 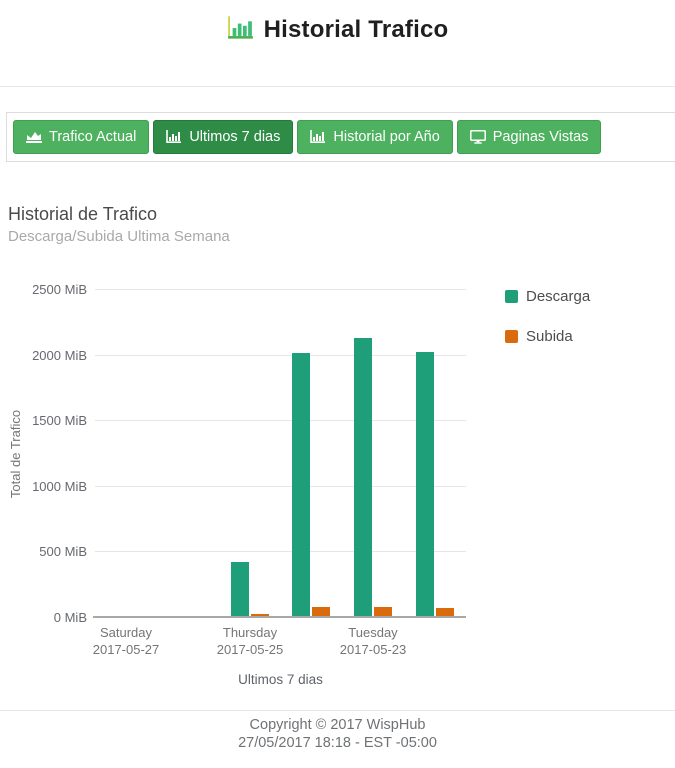 What do you see at coordinates (235, 137) in the screenshot?
I see `button-label: Ultimos 7 dias` at bounding box center [235, 137].